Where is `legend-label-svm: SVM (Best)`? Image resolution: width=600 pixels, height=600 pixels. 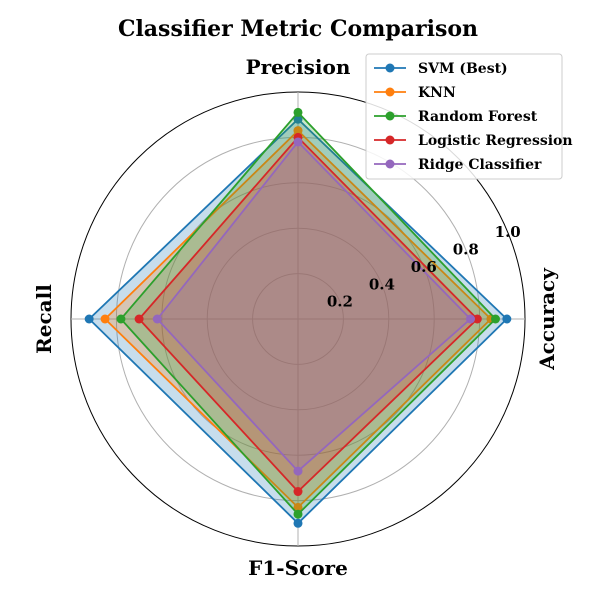 legend-label-svm: SVM (Best) is located at coordinates (463, 69).